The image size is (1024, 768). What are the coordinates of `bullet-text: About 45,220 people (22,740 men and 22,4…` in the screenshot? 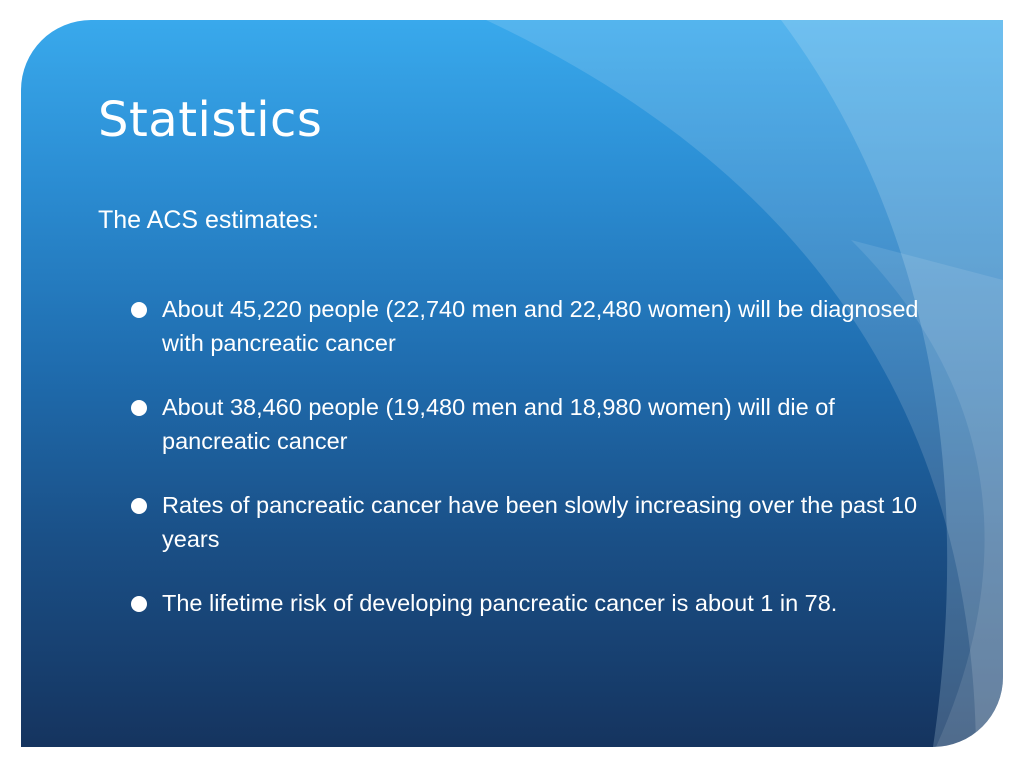 It's located at (540, 326).